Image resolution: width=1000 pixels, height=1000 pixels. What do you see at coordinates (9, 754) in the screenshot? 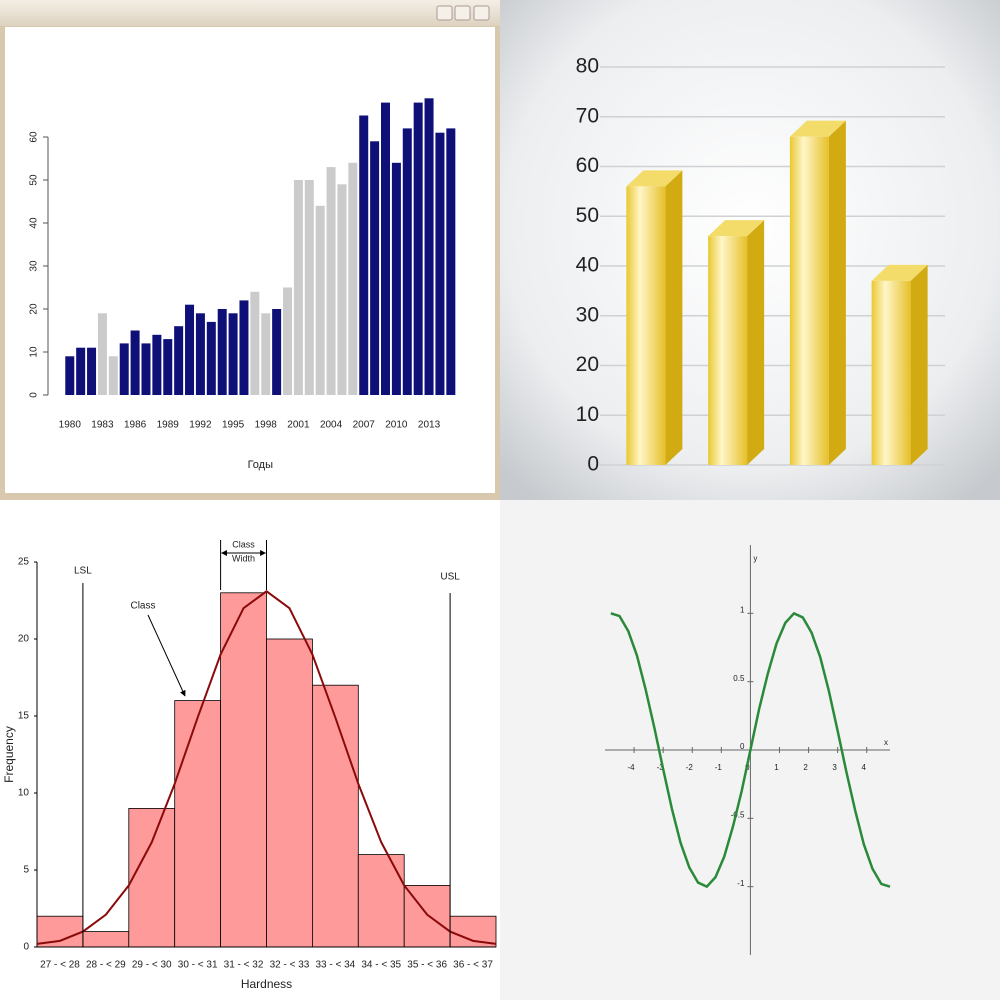
I see `y-axis-label: Frequency` at bounding box center [9, 754].